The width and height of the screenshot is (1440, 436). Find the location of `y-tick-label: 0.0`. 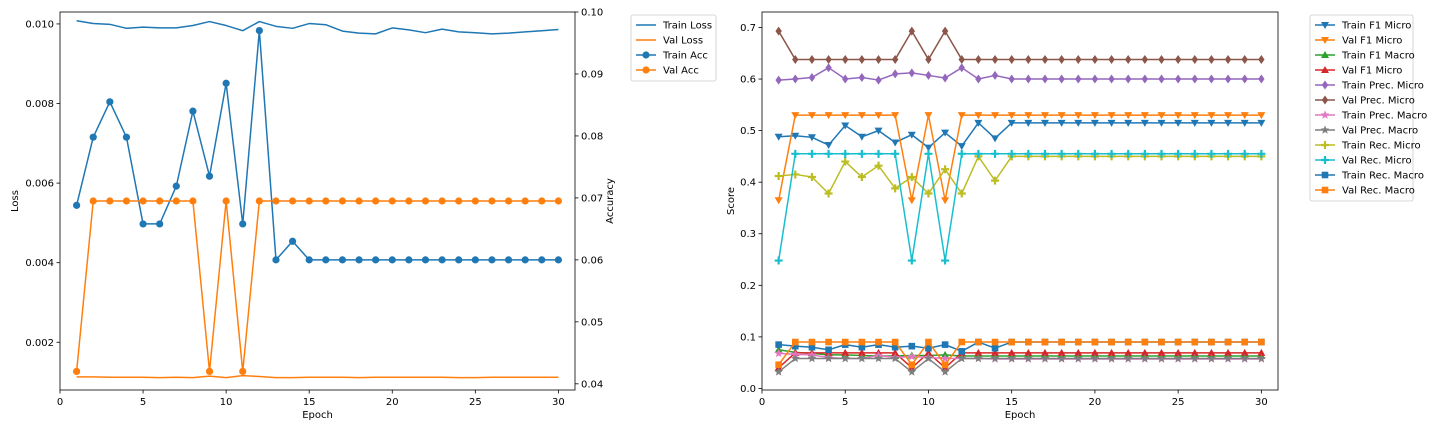

y-tick-label: 0.0 is located at coordinates (748, 389).